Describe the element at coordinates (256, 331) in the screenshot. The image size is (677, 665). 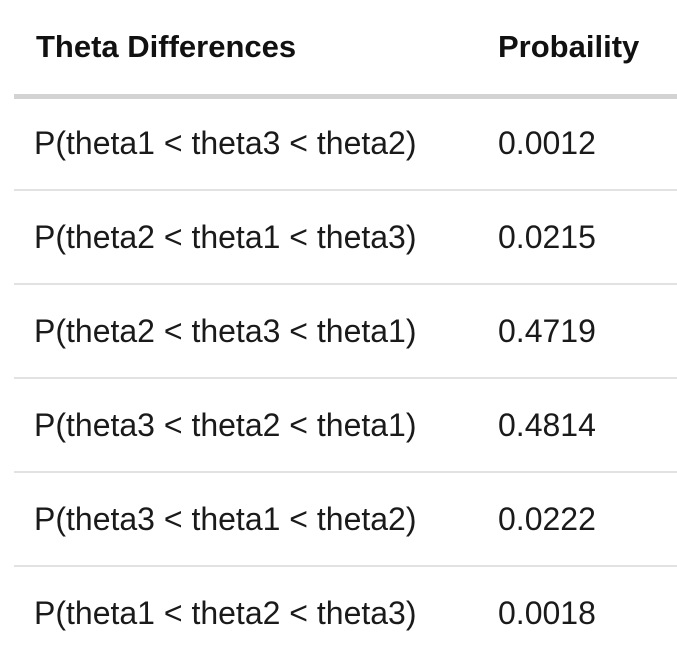
I see `row-label: P(theta2 < theta3 < theta1)` at that location.